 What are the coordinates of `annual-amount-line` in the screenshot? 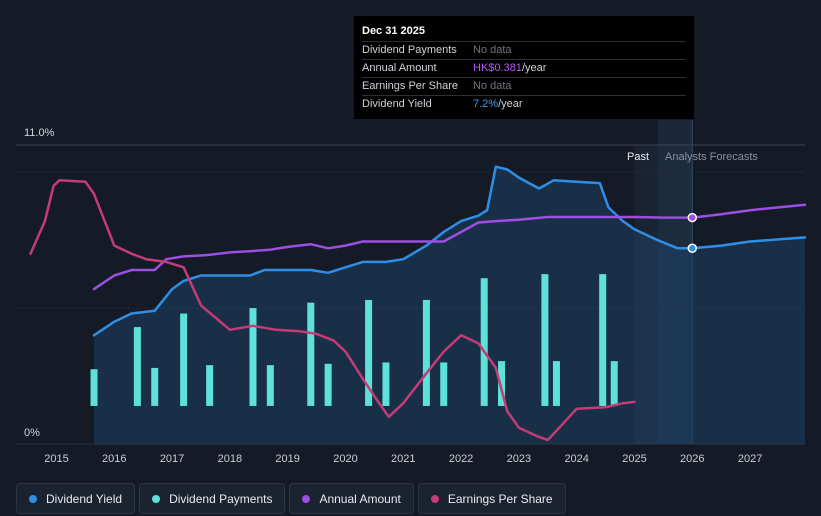 It's located at (449, 247).